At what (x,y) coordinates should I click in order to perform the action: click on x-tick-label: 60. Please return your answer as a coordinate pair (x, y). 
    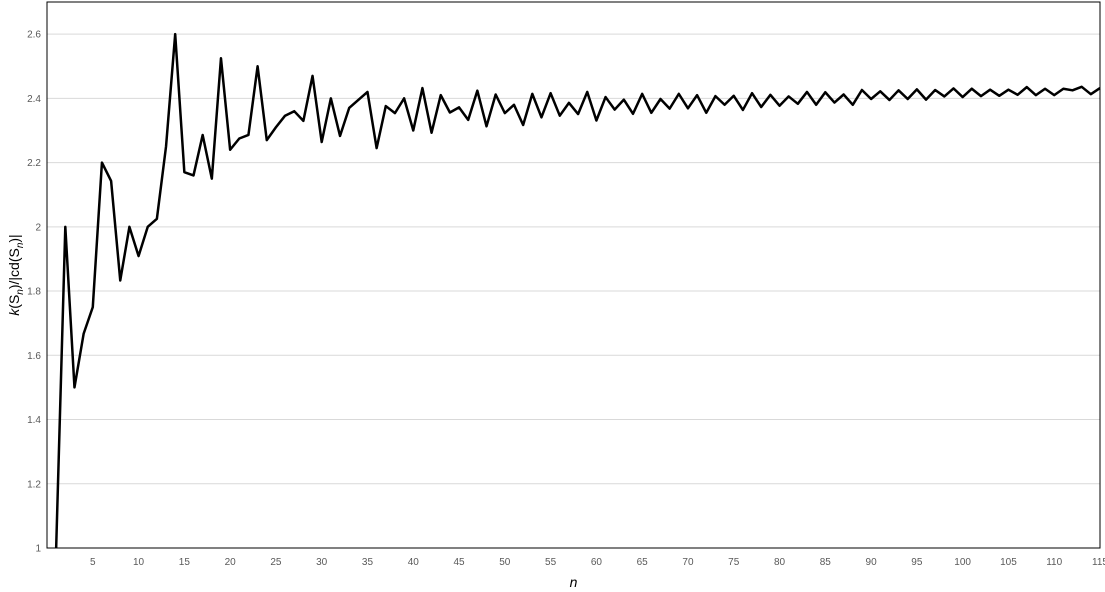
    Looking at the image, I should click on (597, 562).